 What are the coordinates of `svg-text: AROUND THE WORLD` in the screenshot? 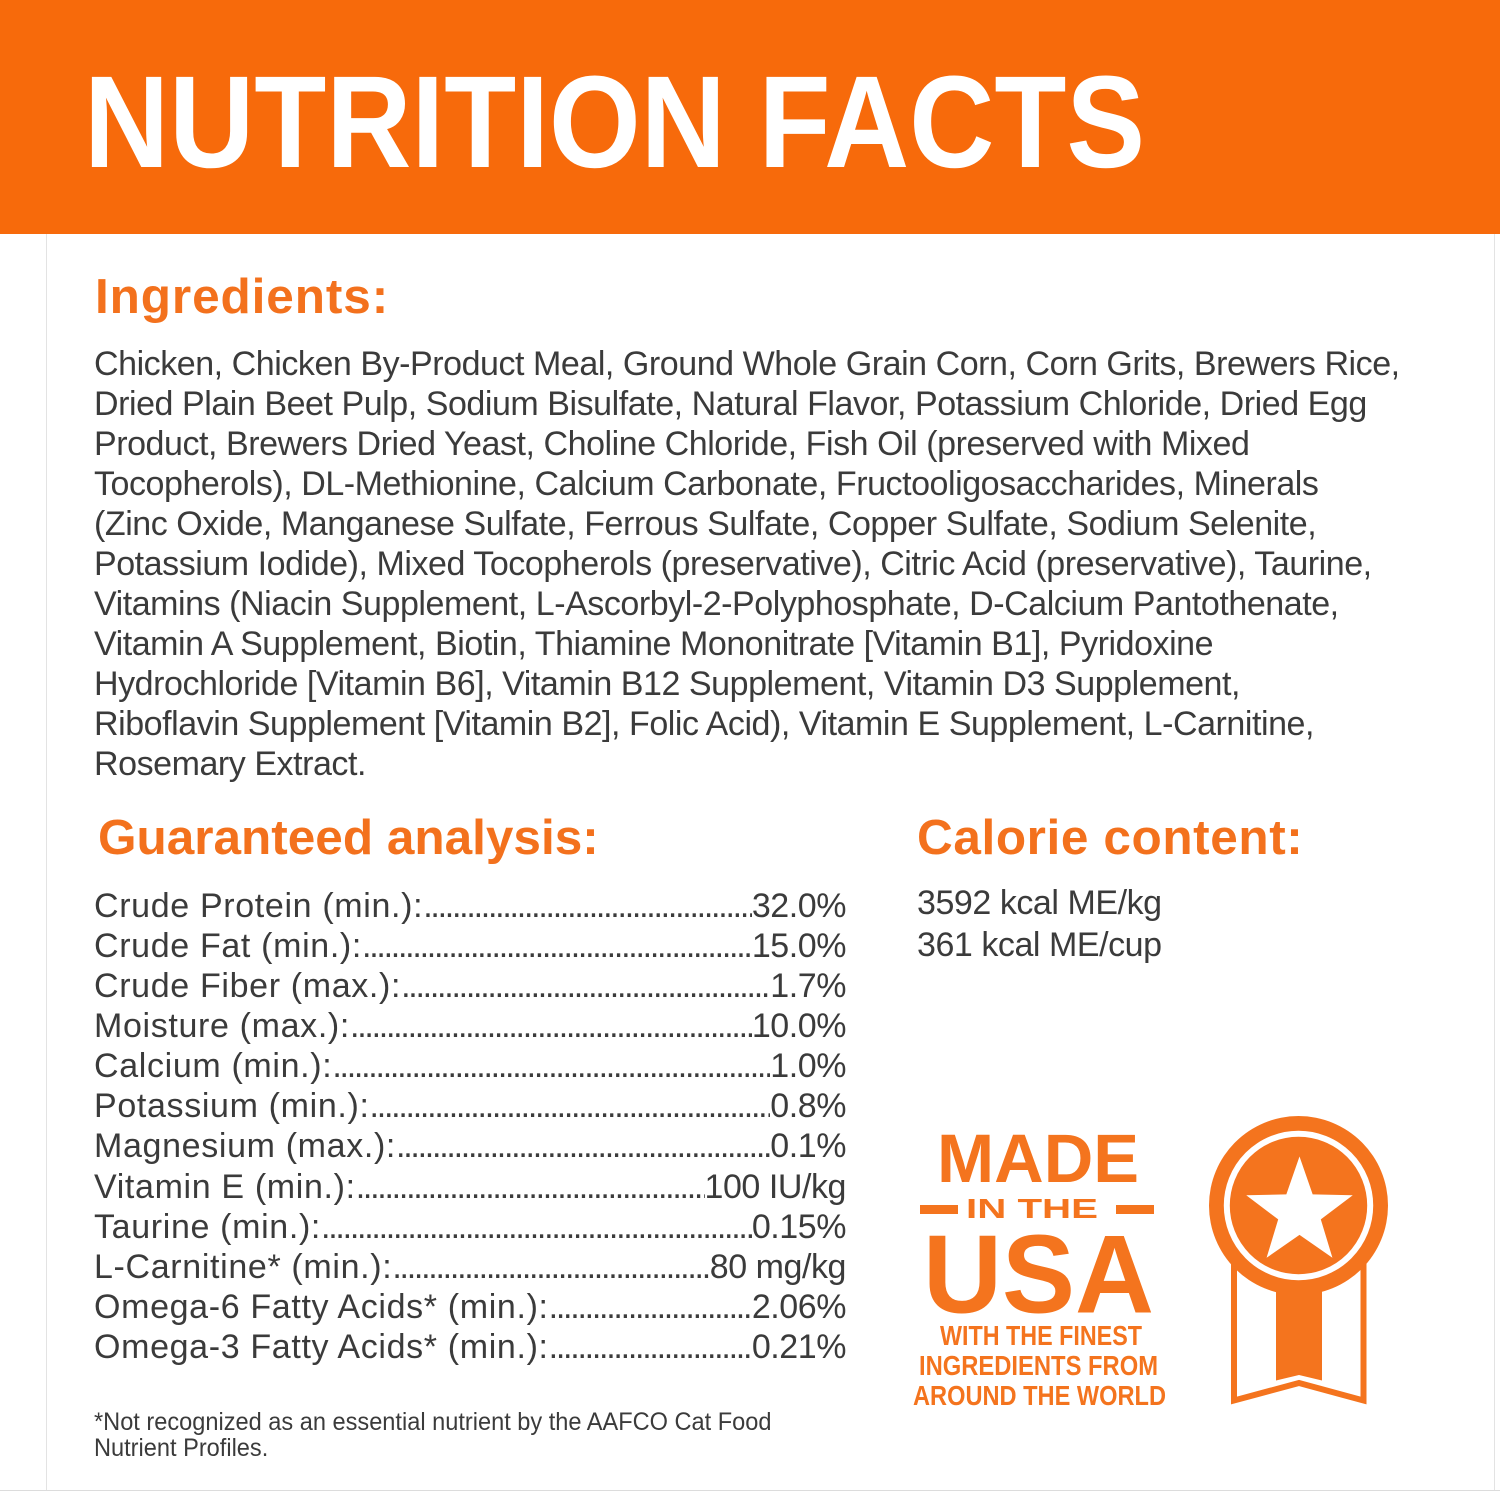 It's located at (1039, 1395).